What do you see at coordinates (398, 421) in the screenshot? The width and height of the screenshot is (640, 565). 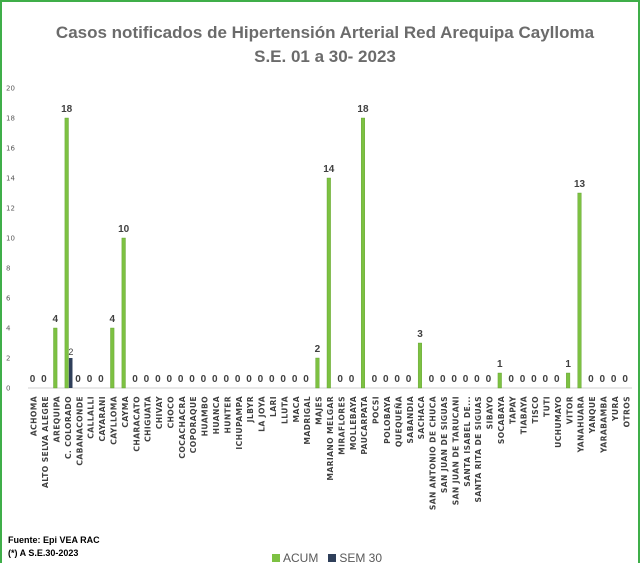 I see `x-tick-label: QUEQUEÑA` at bounding box center [398, 421].